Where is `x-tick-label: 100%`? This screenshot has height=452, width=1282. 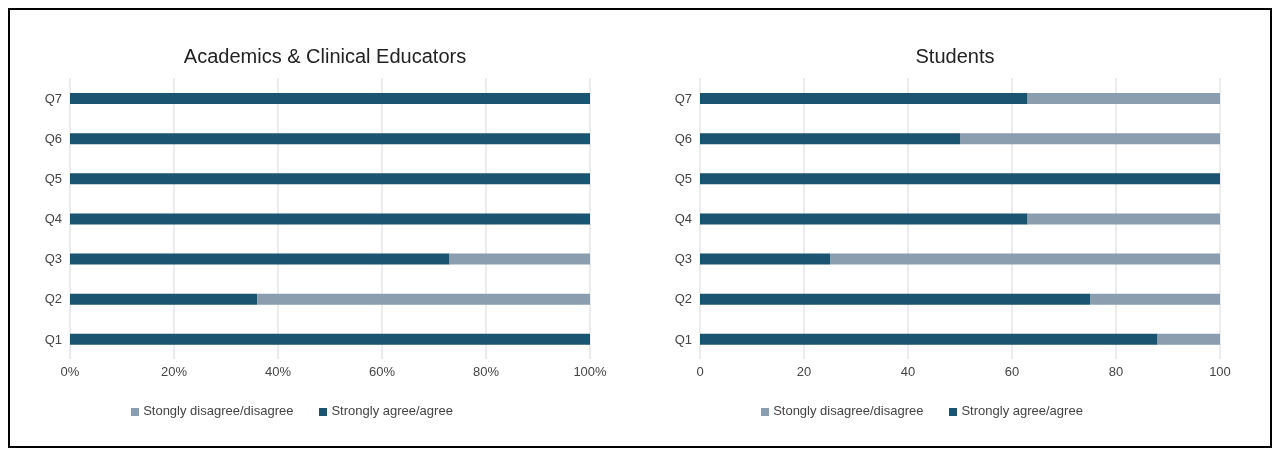
x-tick-label: 100% is located at coordinates (590, 372).